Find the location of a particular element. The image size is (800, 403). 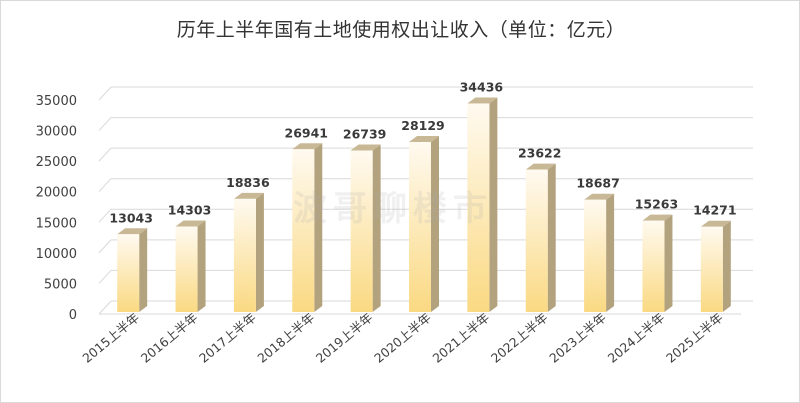

data-label: 28129 is located at coordinates (423, 125).